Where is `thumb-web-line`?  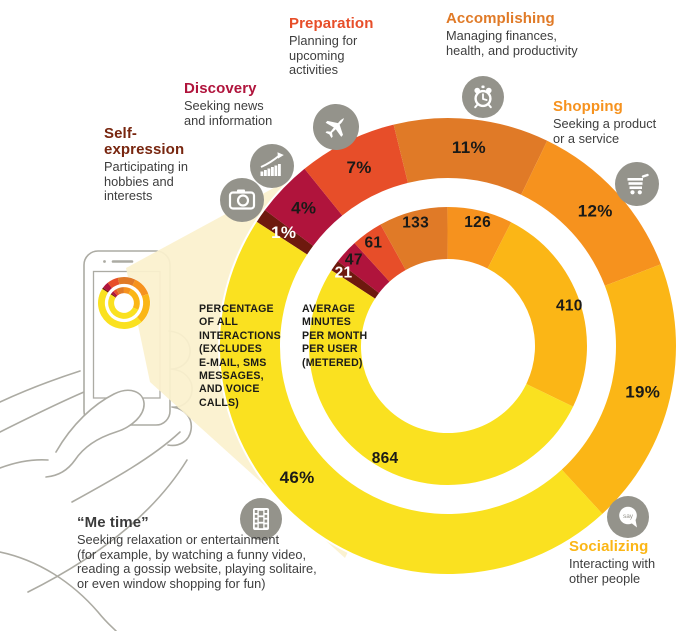 thumb-web-line is located at coordinates (24, 464).